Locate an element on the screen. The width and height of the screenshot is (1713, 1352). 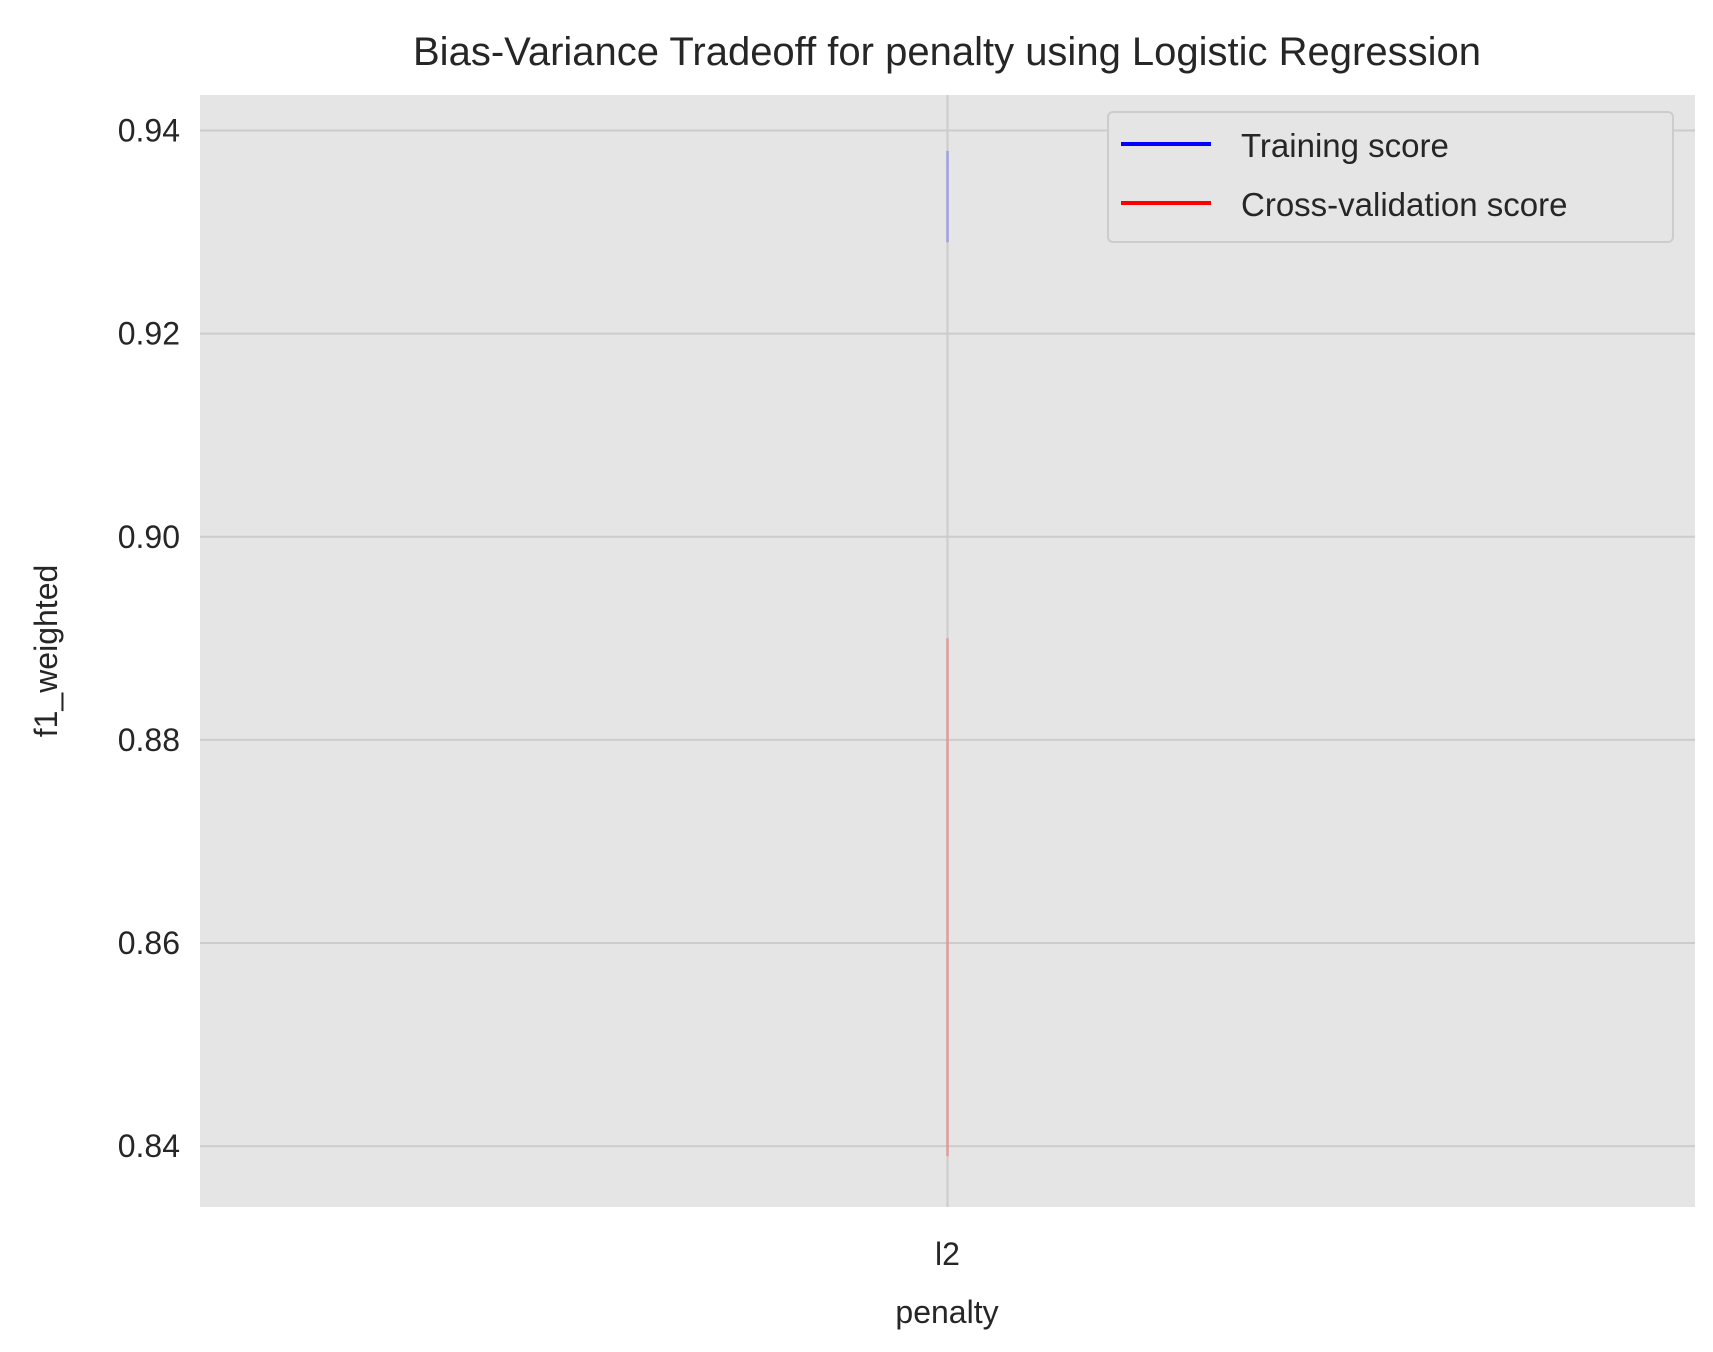
legend-box is located at coordinates (1390, 177).